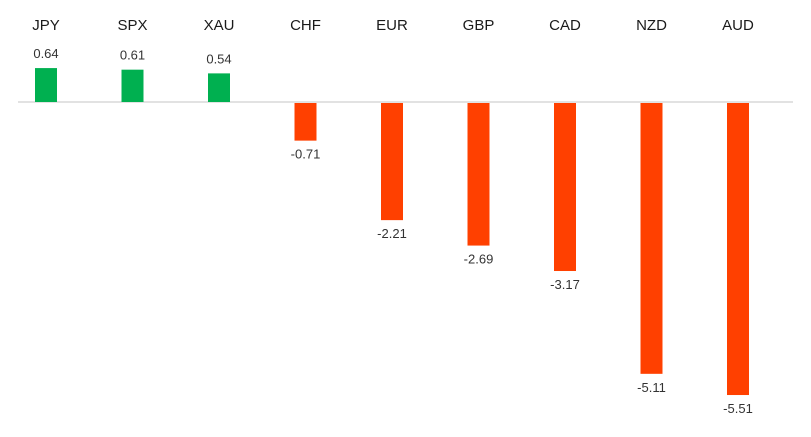 The width and height of the screenshot is (811, 437). What do you see at coordinates (305, 25) in the screenshot?
I see `category-label-chf: CHF` at bounding box center [305, 25].